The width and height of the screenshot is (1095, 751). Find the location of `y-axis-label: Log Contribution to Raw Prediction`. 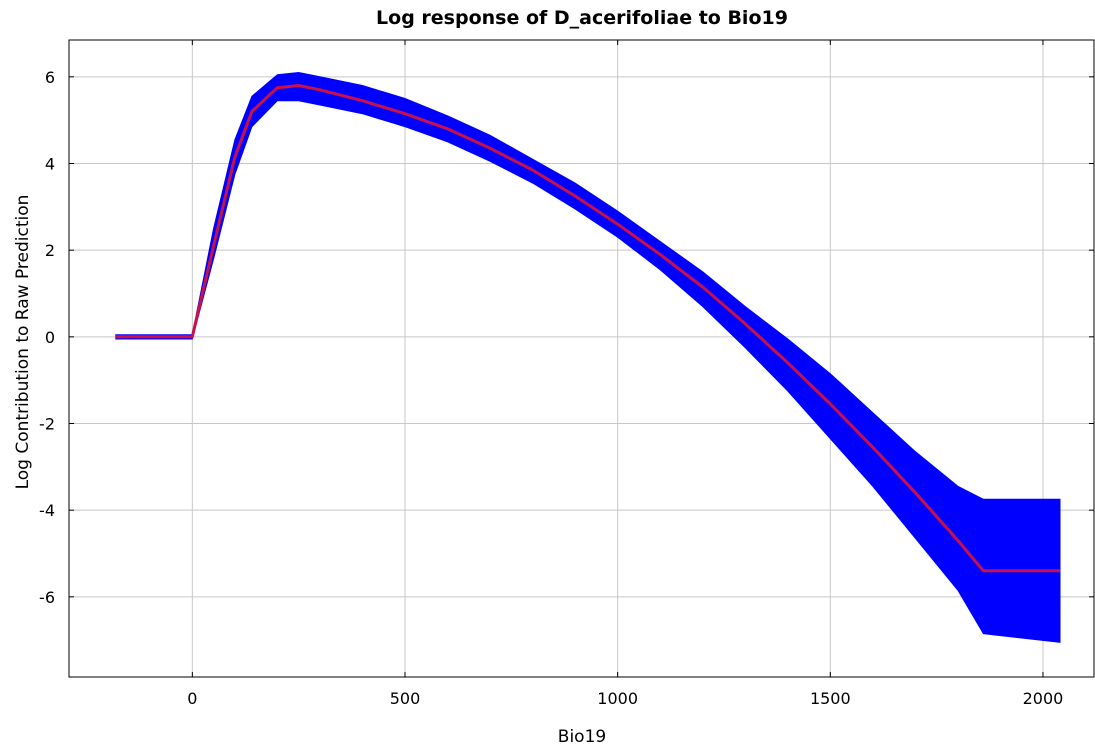

y-axis-label: Log Contribution to Raw Prediction is located at coordinates (23, 342).